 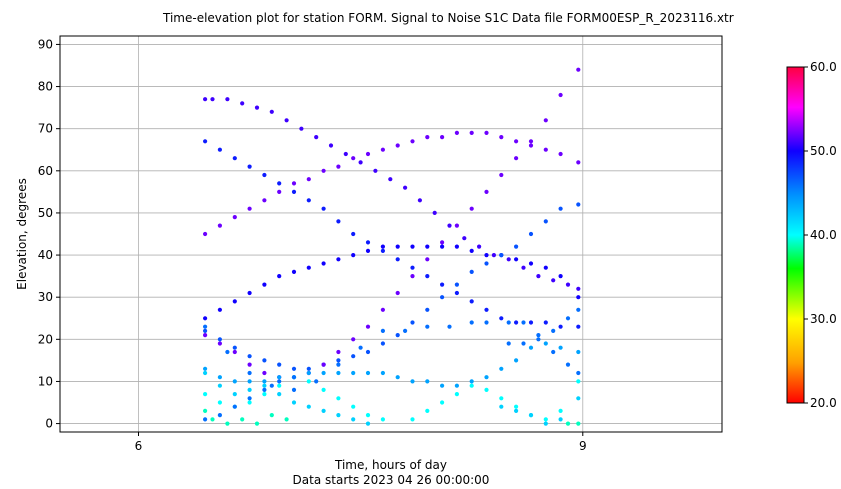 I want to click on y-axis-label: Elevation, degrees, so click(x=22, y=234).